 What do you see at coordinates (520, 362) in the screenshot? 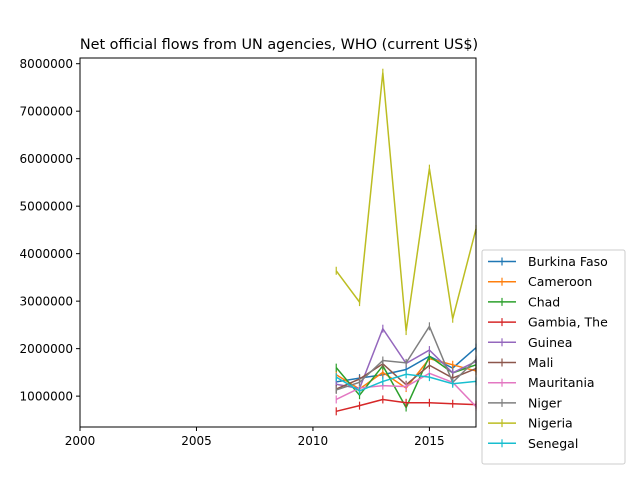
I see `legend-item: Mali` at bounding box center [520, 362].